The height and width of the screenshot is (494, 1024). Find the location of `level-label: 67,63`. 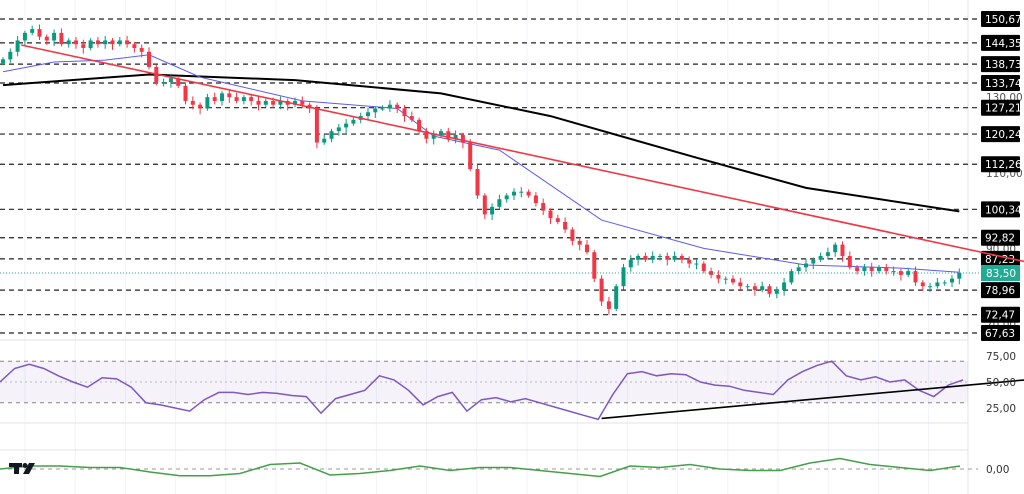

level-label: 67,63 is located at coordinates (1000, 334).